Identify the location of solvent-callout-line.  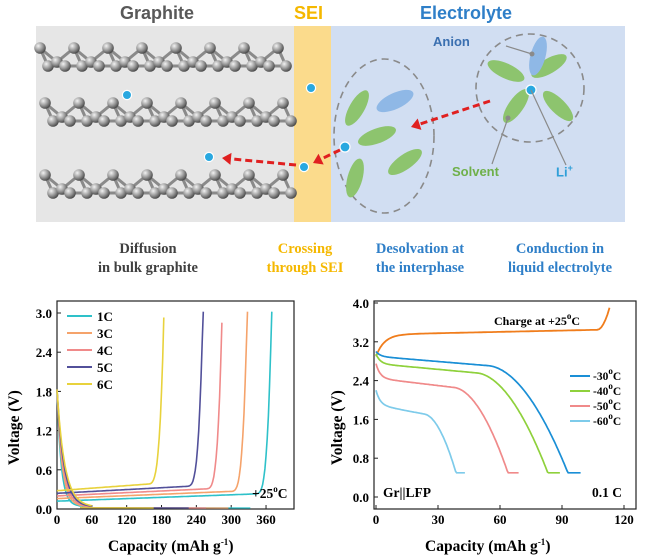
(500, 141).